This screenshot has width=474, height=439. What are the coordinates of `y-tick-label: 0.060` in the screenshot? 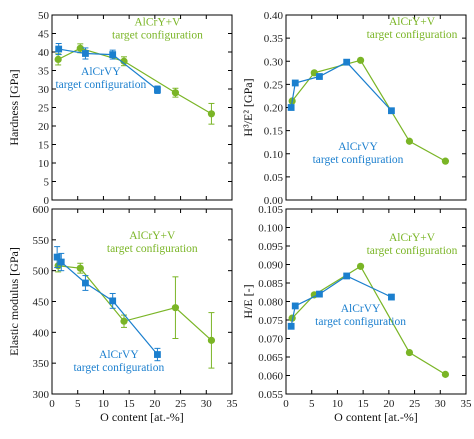 It's located at (270, 377).